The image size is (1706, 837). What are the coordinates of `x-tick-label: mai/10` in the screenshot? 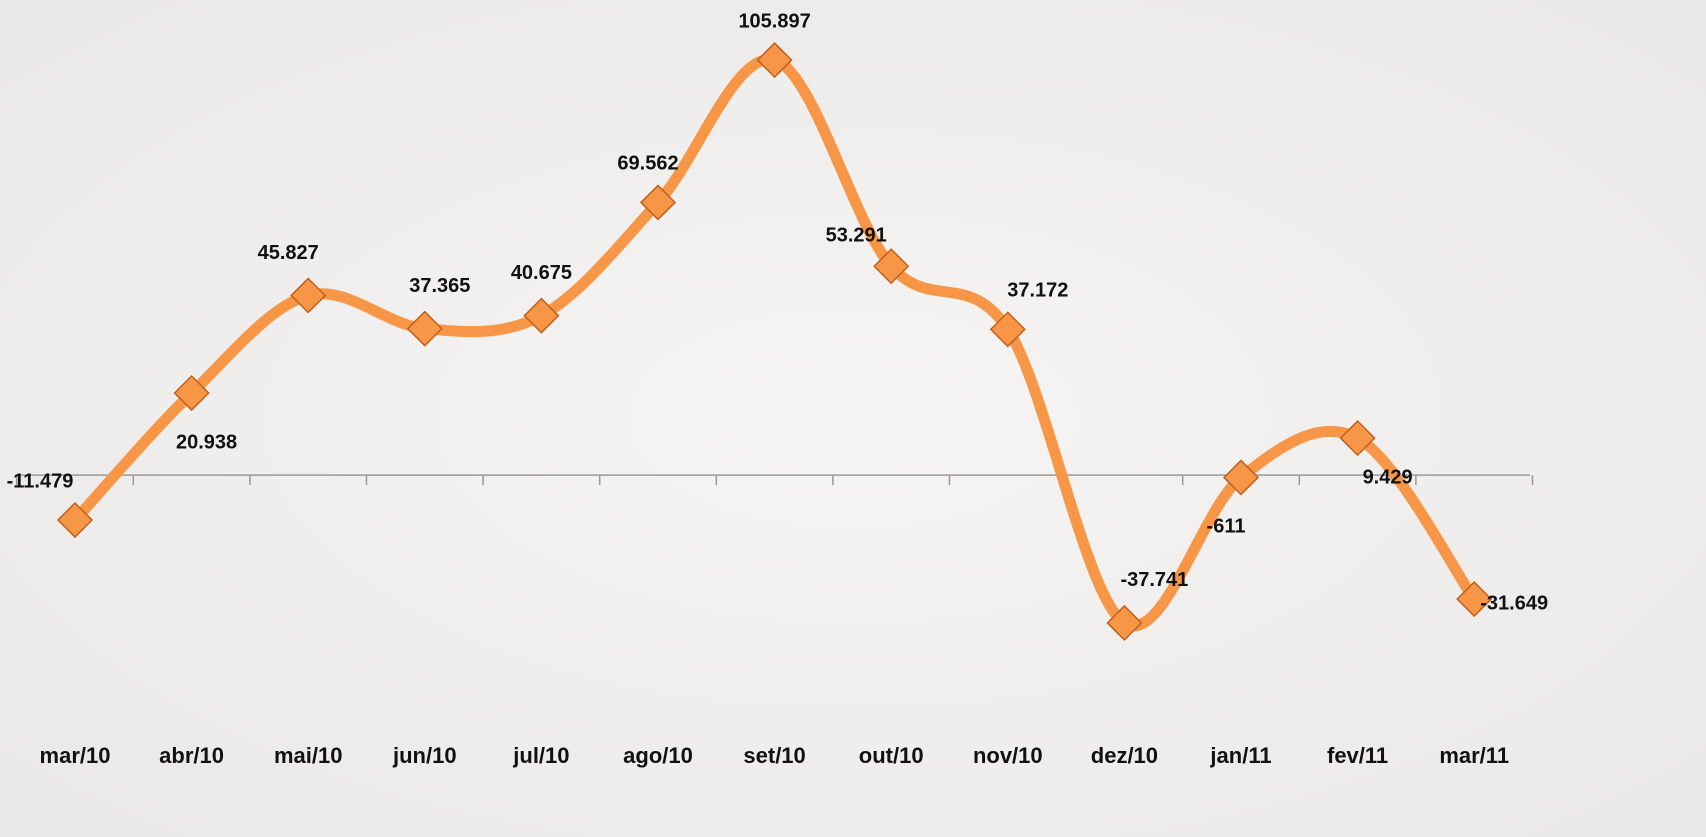 It's located at (308, 755).